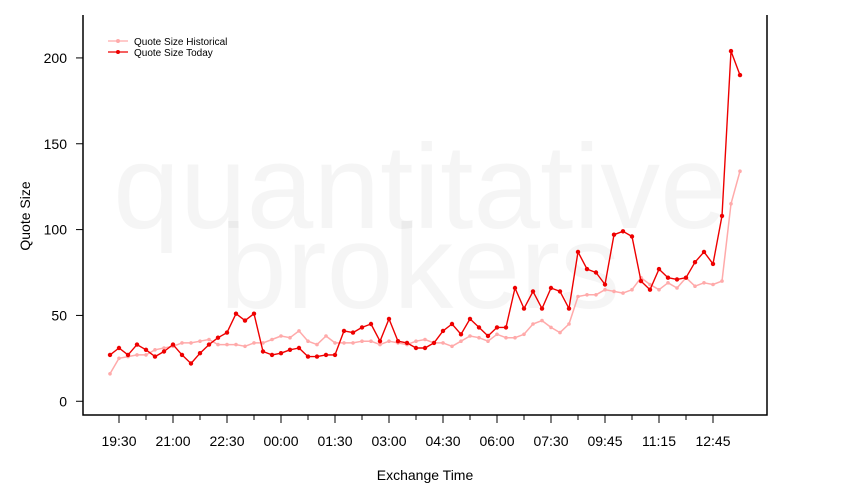  What do you see at coordinates (226, 441) in the screenshot?
I see `x-tick-label: 22:30` at bounding box center [226, 441].